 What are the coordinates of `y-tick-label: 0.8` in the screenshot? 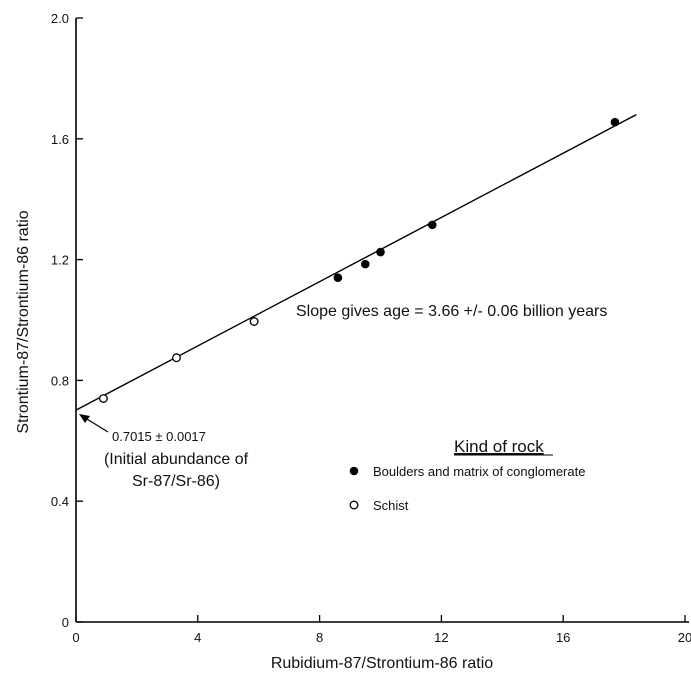 It's located at (60, 380).